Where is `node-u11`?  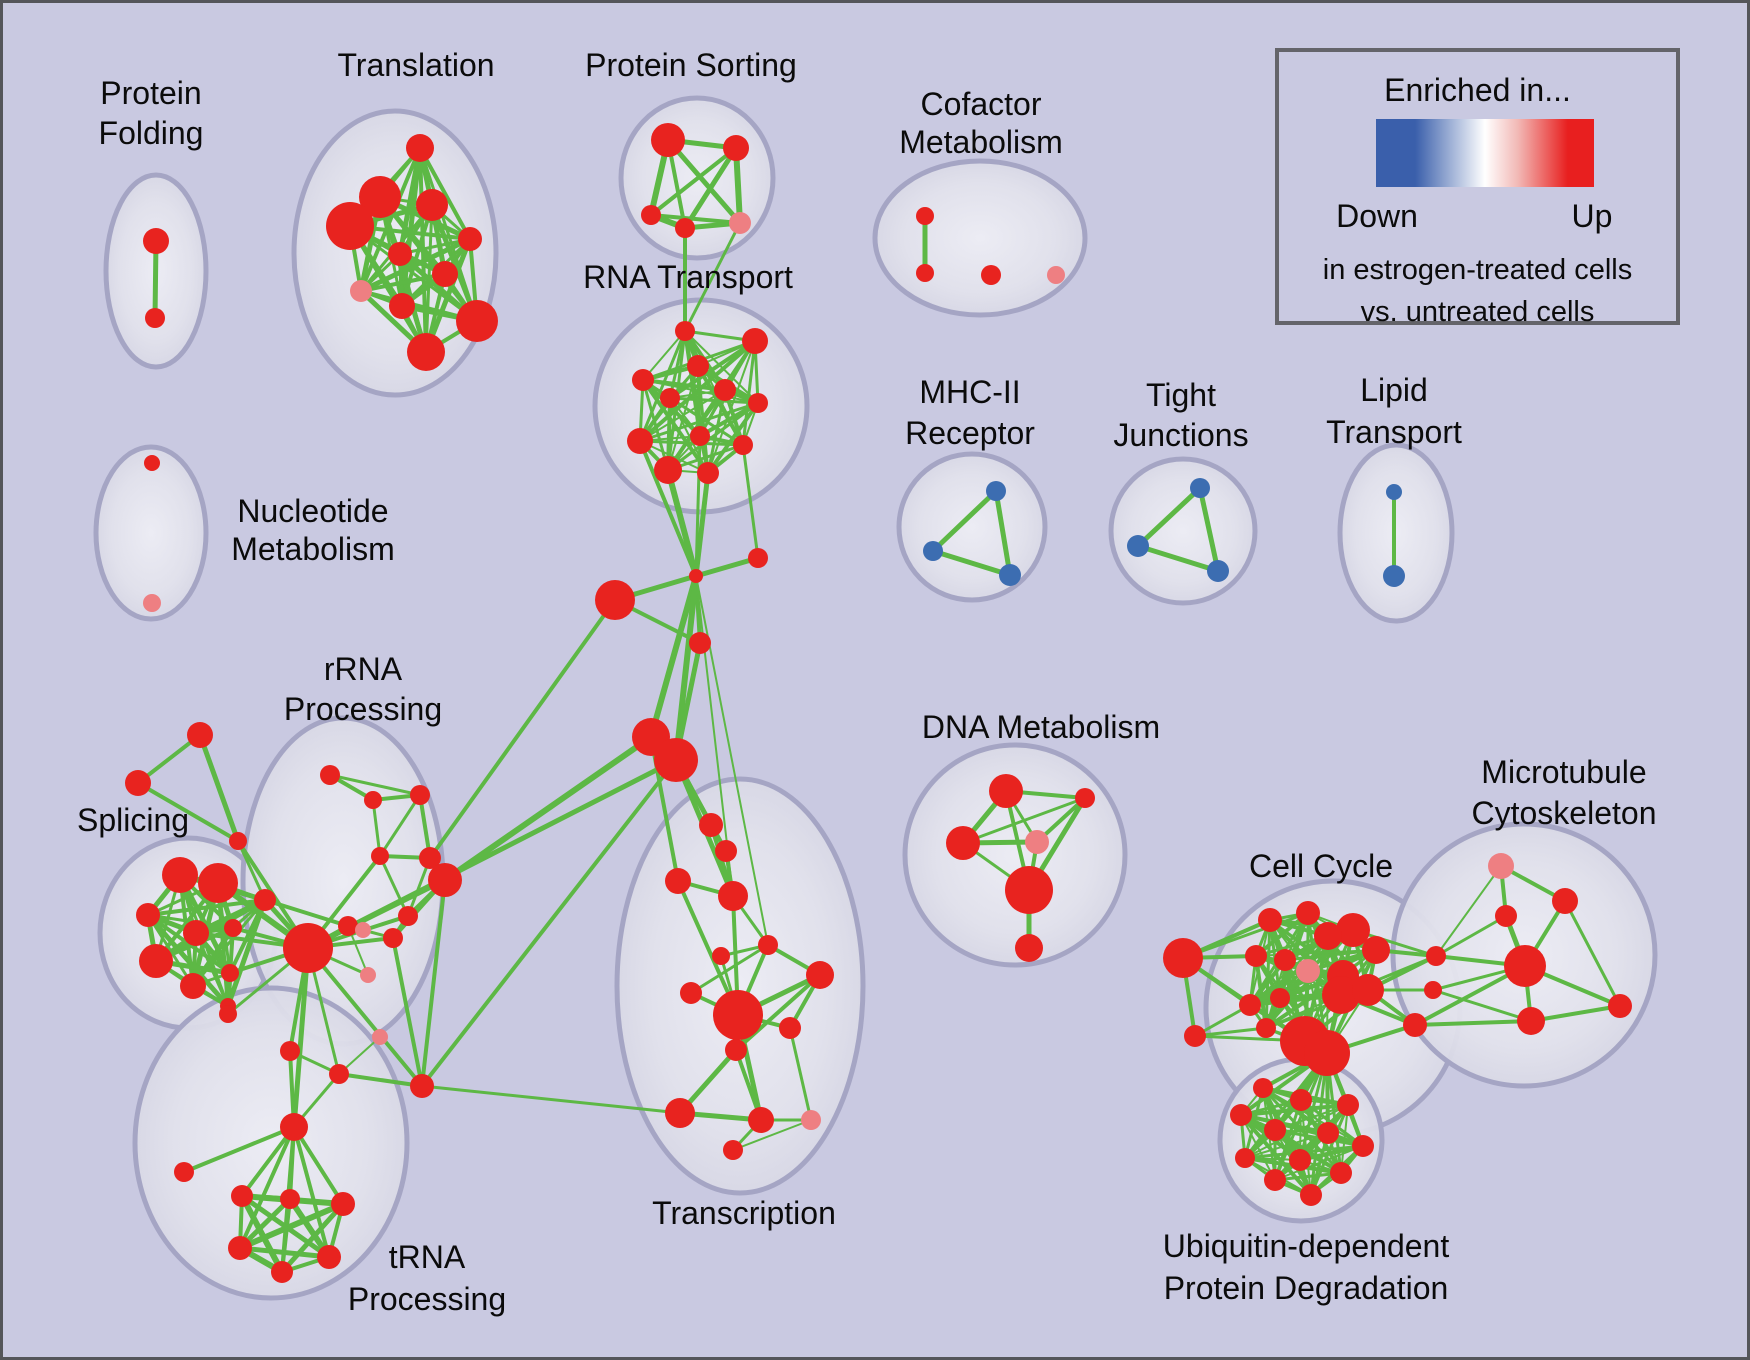
node-u11 is located at coordinates (1341, 1173).